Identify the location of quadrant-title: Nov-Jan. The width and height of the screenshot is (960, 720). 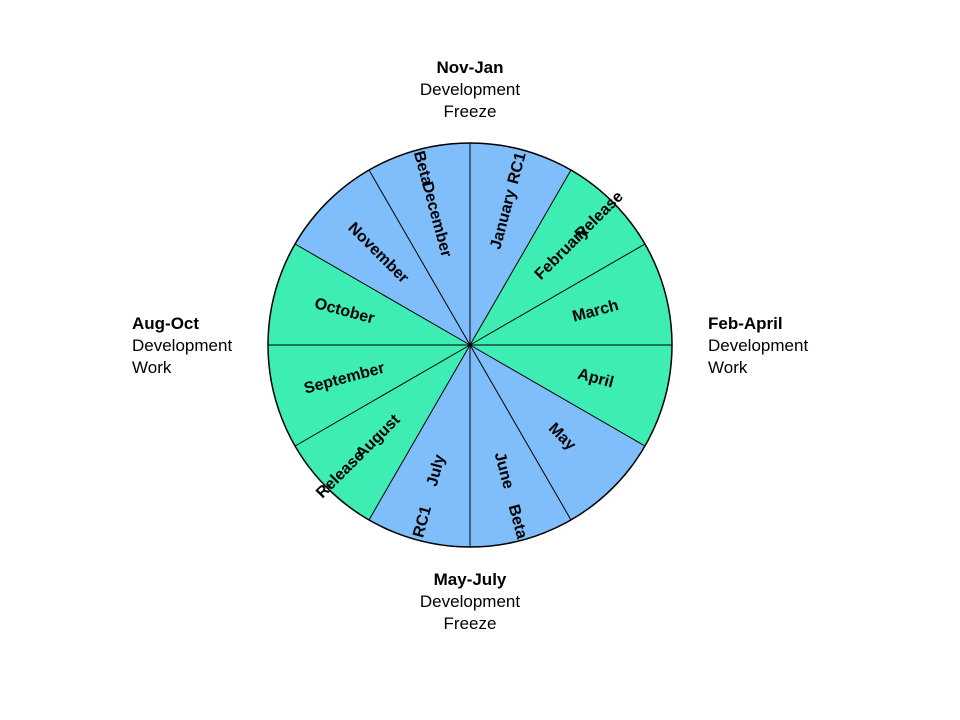
(470, 67).